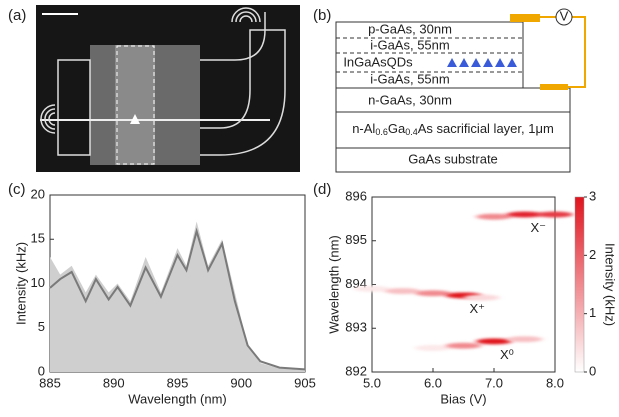 The height and width of the screenshot is (417, 619). What do you see at coordinates (305, 382) in the screenshot?
I see `x-tick-label: 905` at bounding box center [305, 382].